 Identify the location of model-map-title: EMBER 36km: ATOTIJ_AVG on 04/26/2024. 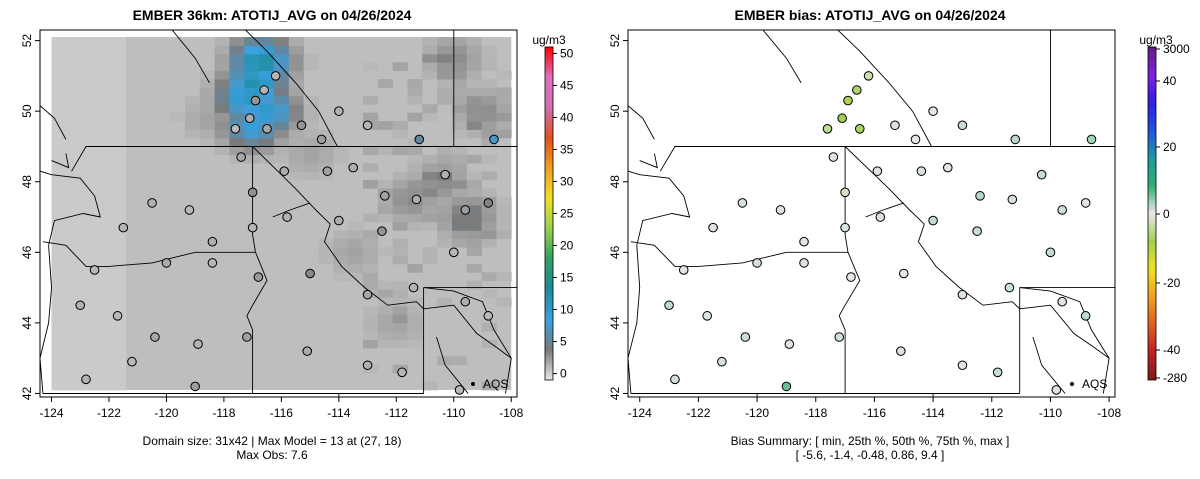
(272, 15).